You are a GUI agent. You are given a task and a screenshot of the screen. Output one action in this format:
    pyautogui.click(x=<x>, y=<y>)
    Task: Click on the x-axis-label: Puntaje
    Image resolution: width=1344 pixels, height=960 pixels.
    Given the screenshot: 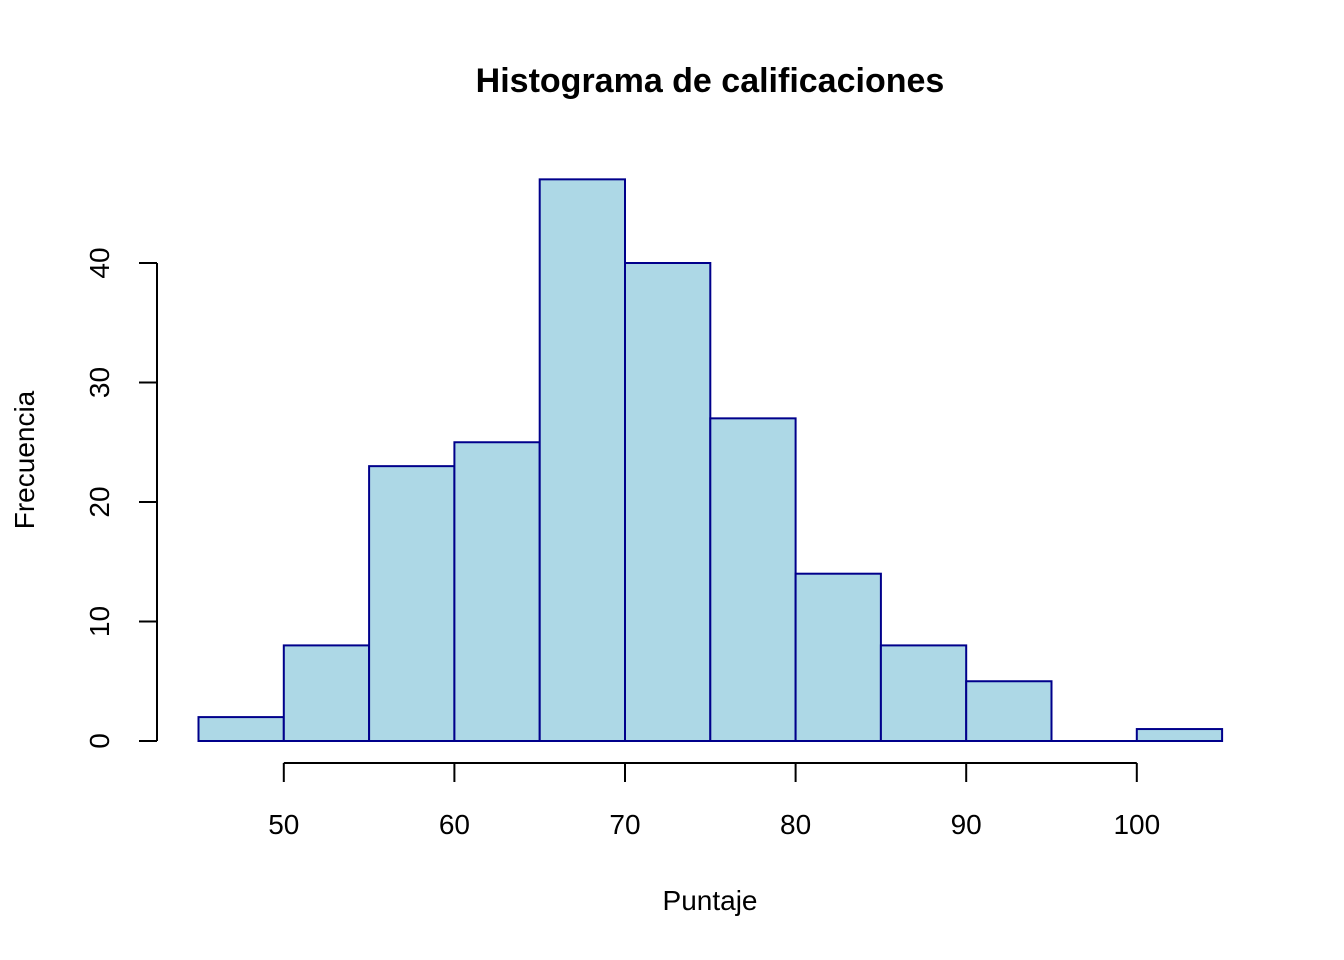 What is the action you would take?
    pyautogui.click(x=710, y=900)
    